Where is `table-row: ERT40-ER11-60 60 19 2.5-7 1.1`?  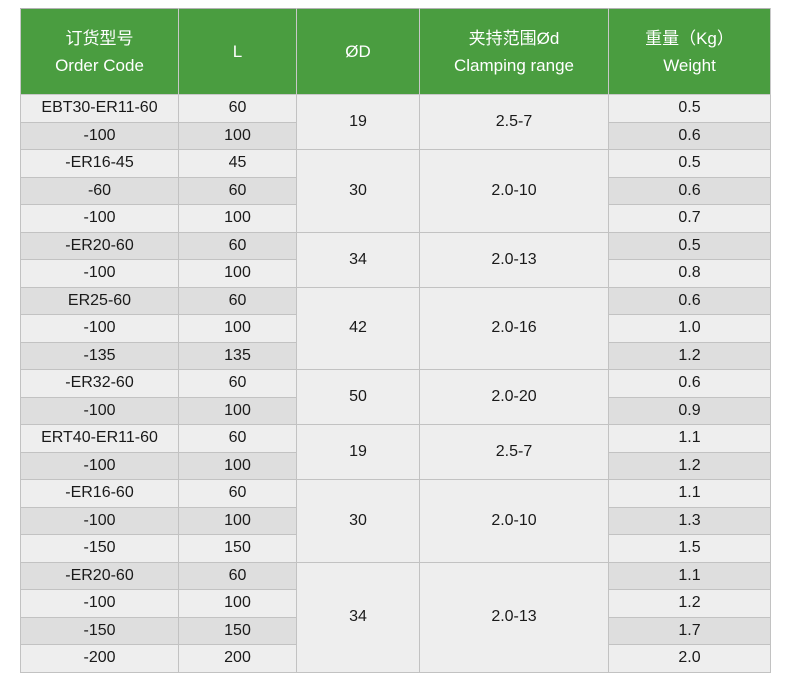
table-row: ERT40-ER11-60 60 19 2.5-7 1.1 is located at coordinates (395, 452).